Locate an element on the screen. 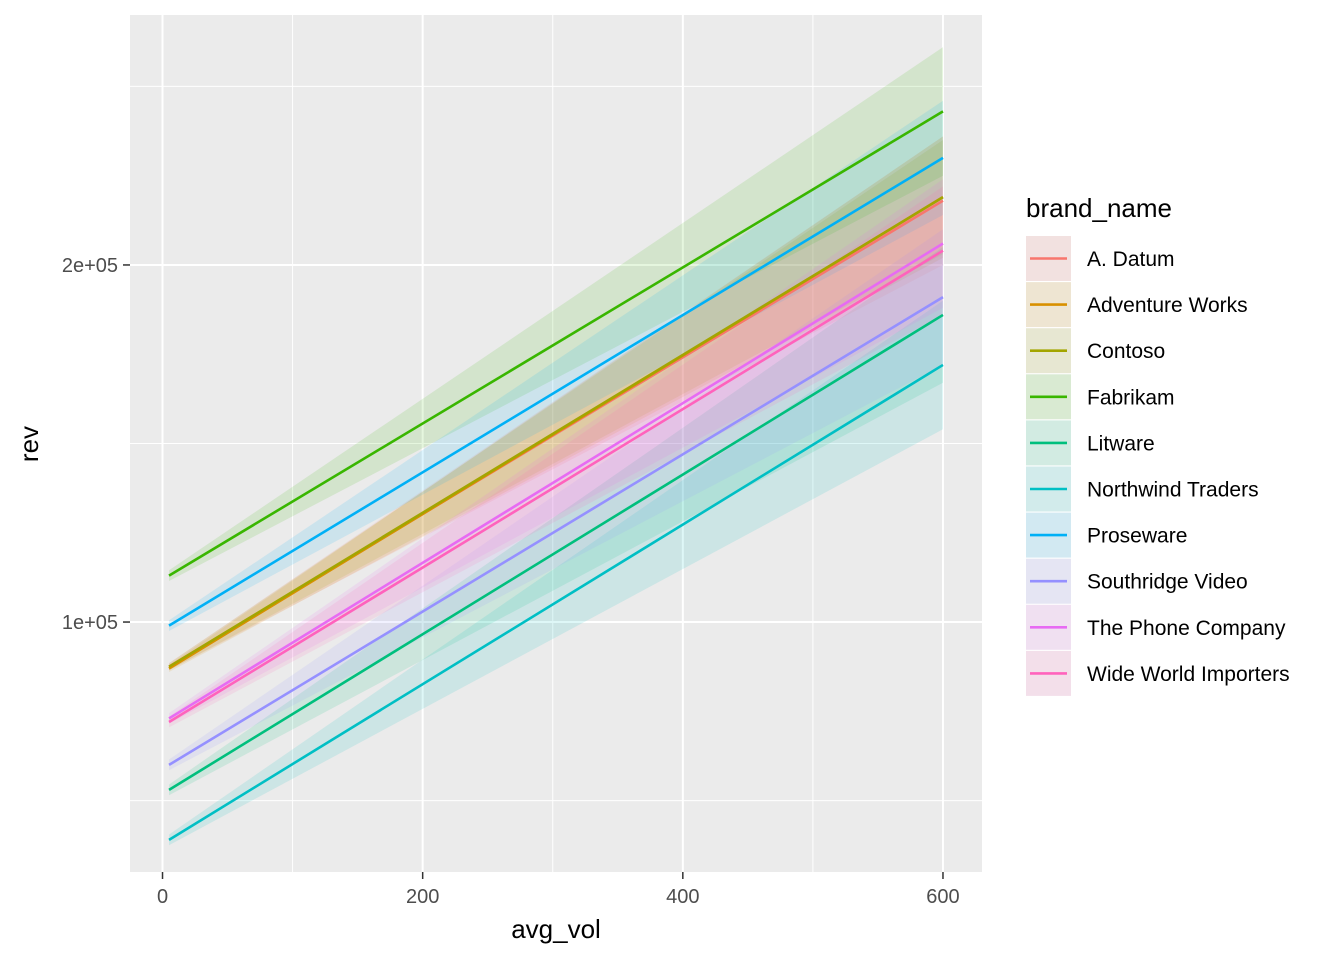 The height and width of the screenshot is (960, 1344). legend-item: Southridge Video is located at coordinates (1137, 581).